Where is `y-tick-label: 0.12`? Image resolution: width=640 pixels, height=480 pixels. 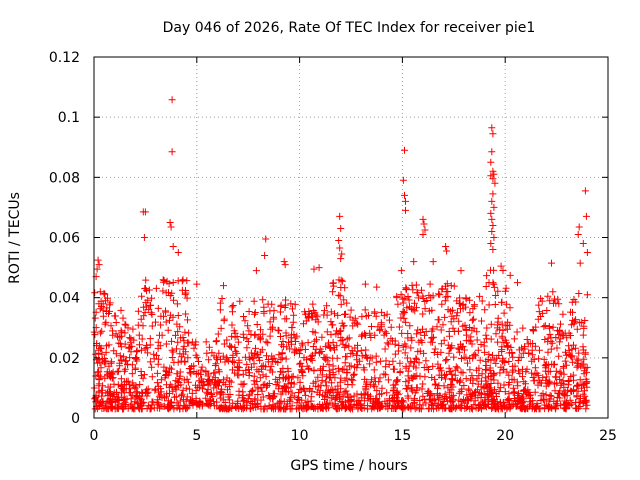 y-tick-label: 0.12 is located at coordinates (64, 58).